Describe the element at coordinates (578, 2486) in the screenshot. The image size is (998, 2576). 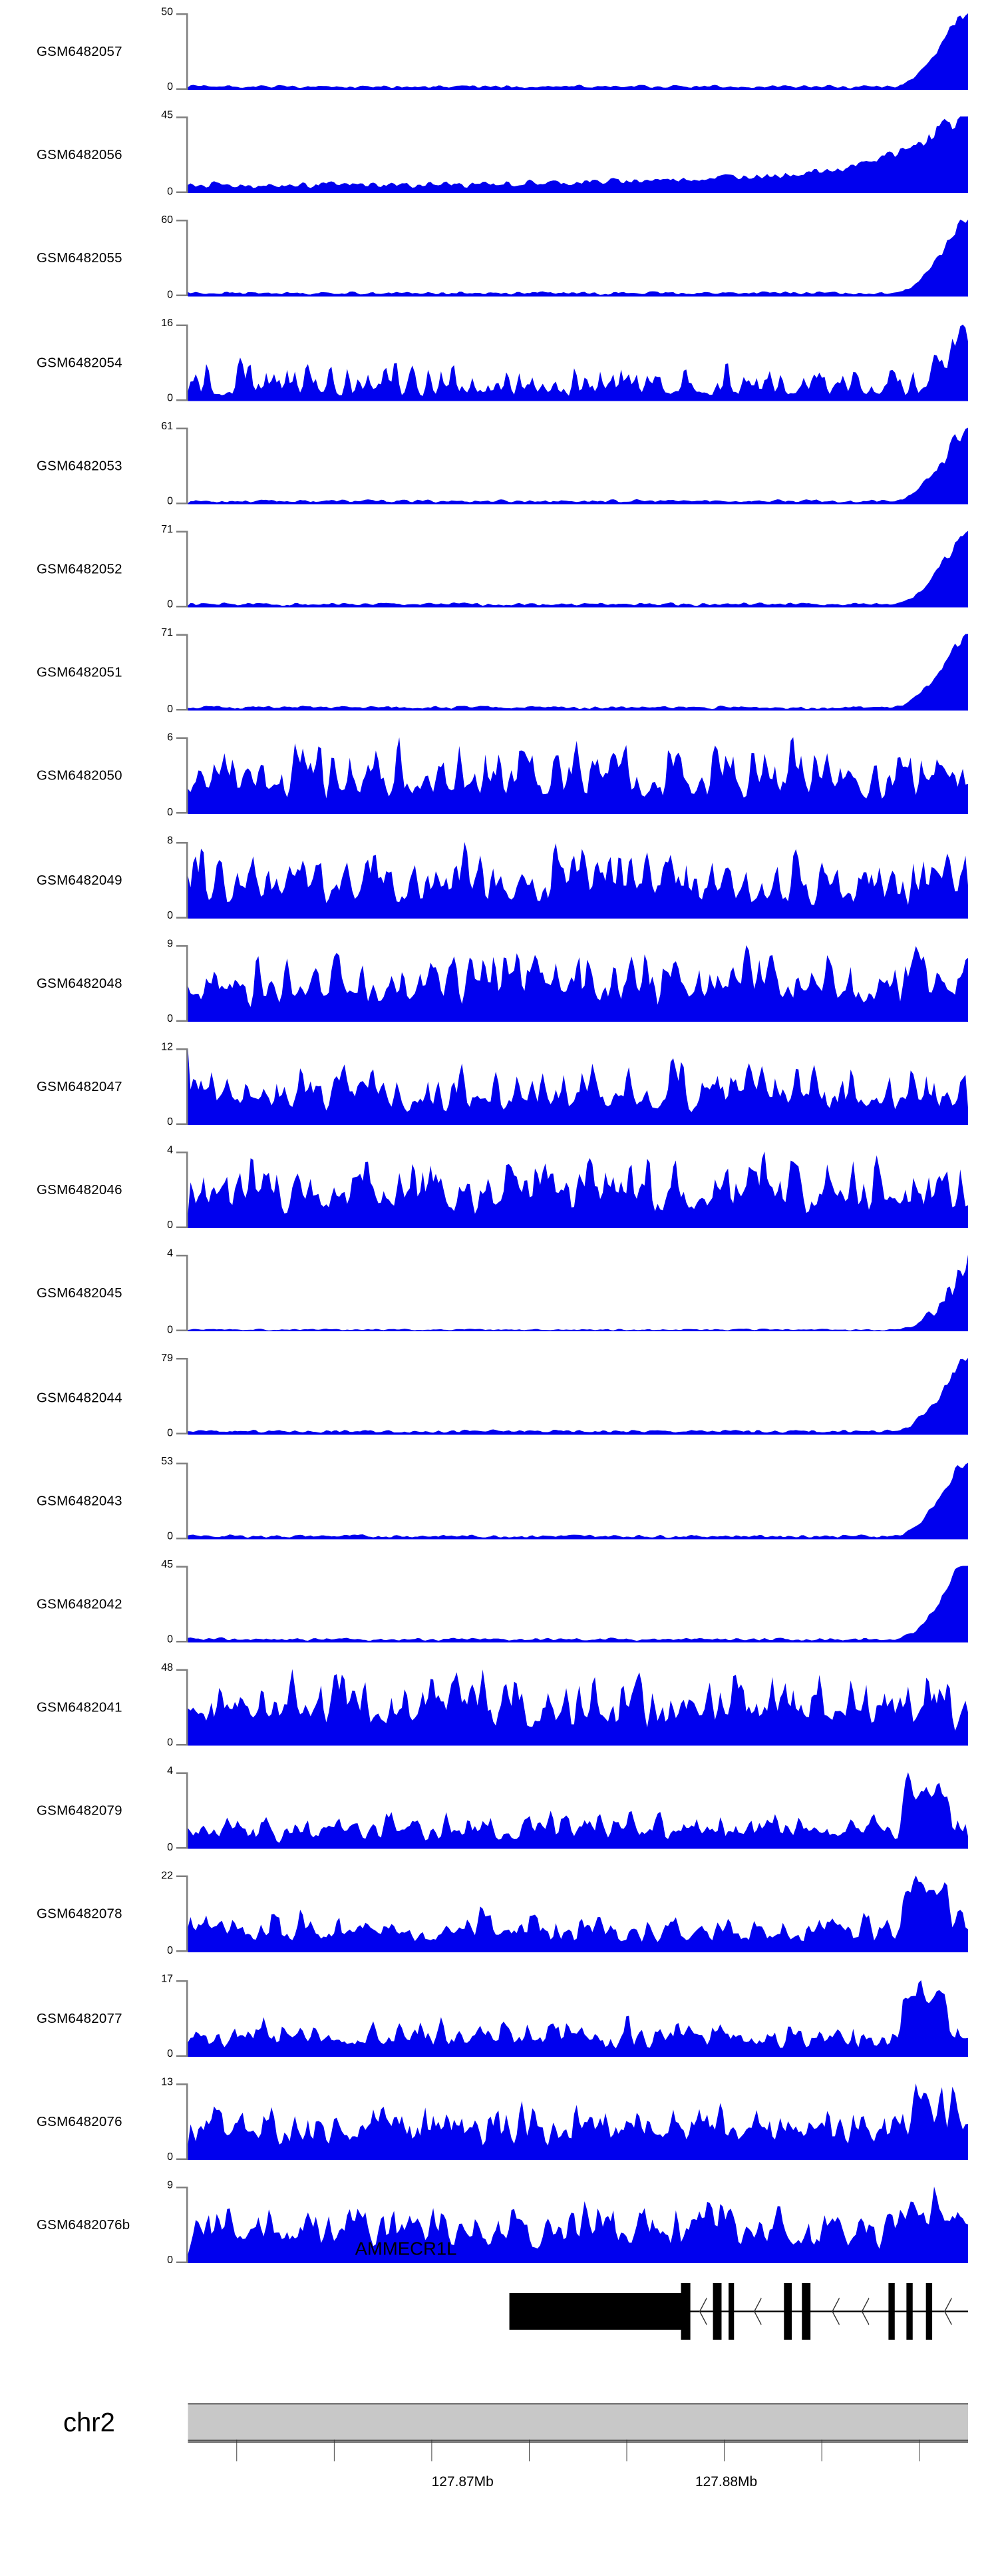
I see `genome-ruler-labels: 127.87Mb 127.88Mb` at that location.